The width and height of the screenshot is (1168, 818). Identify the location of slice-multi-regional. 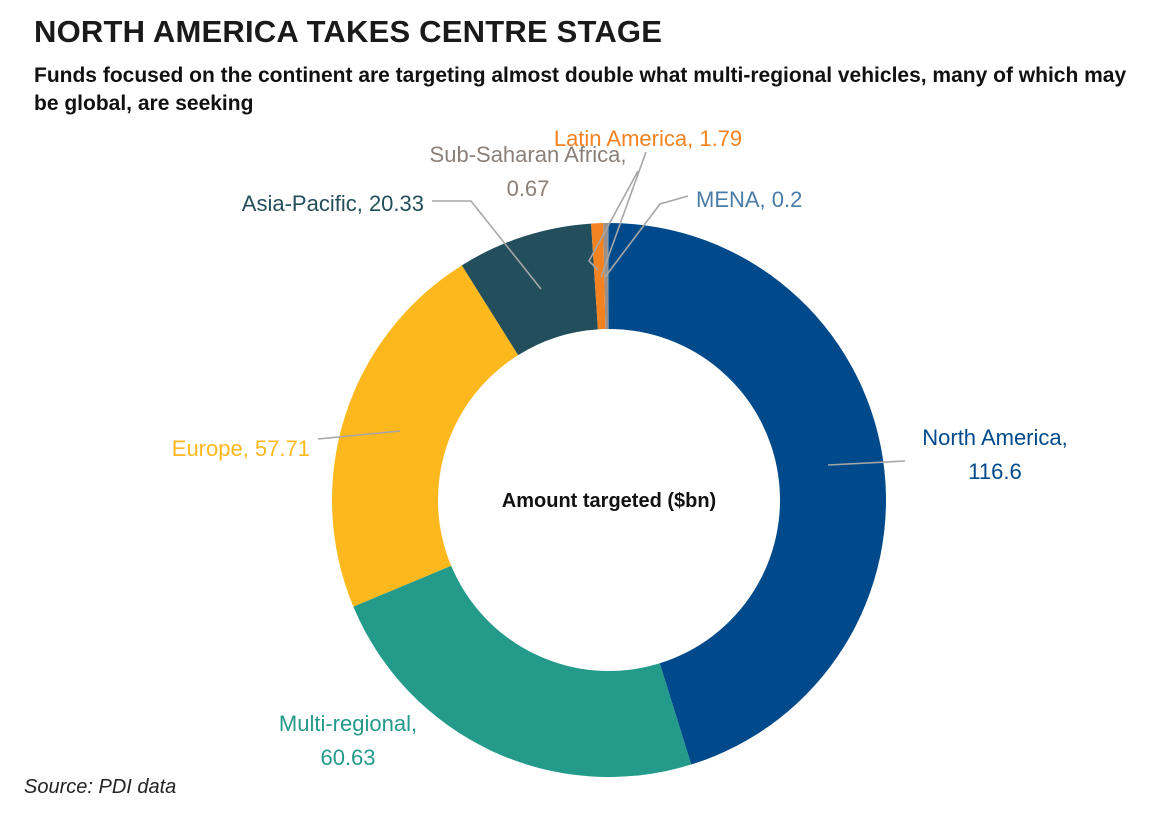
(522, 671).